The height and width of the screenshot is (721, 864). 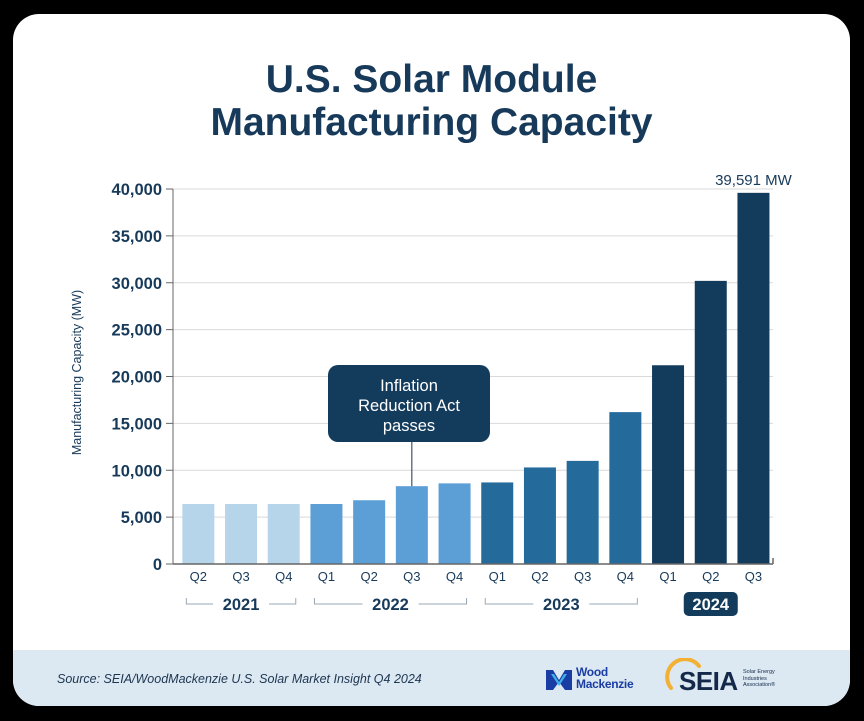 I want to click on year-group-label: 2024, so click(x=711, y=605).